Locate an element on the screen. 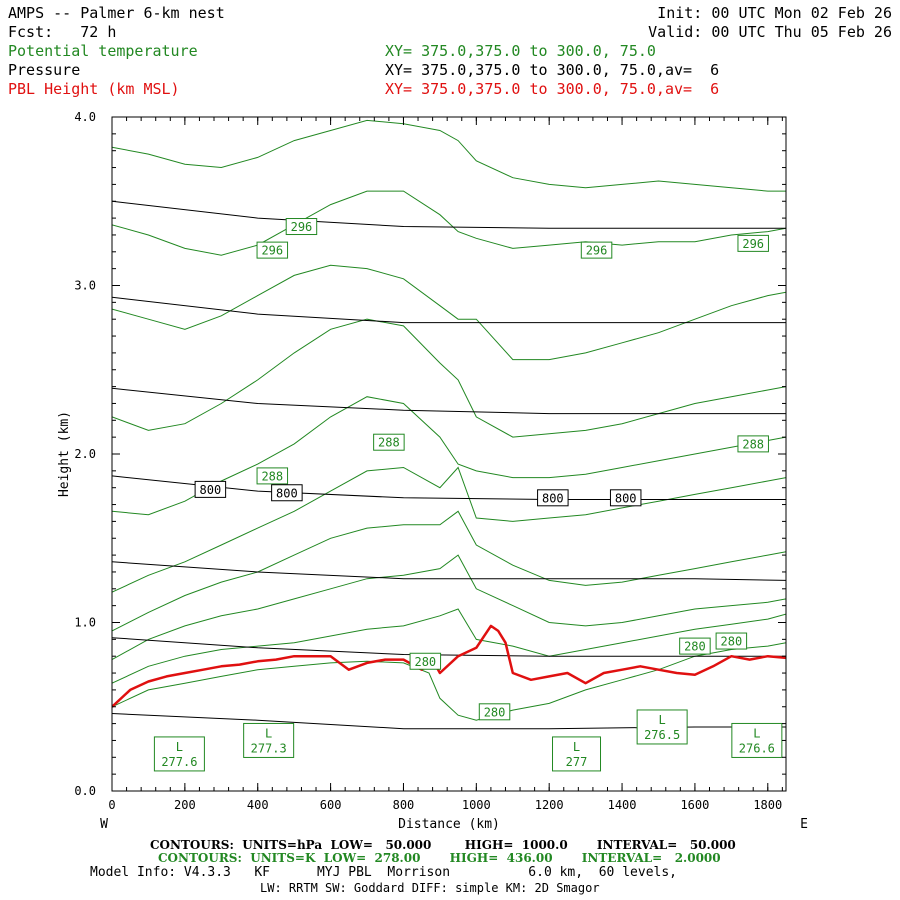  x-tick-label-3: 600 is located at coordinates (331, 805).